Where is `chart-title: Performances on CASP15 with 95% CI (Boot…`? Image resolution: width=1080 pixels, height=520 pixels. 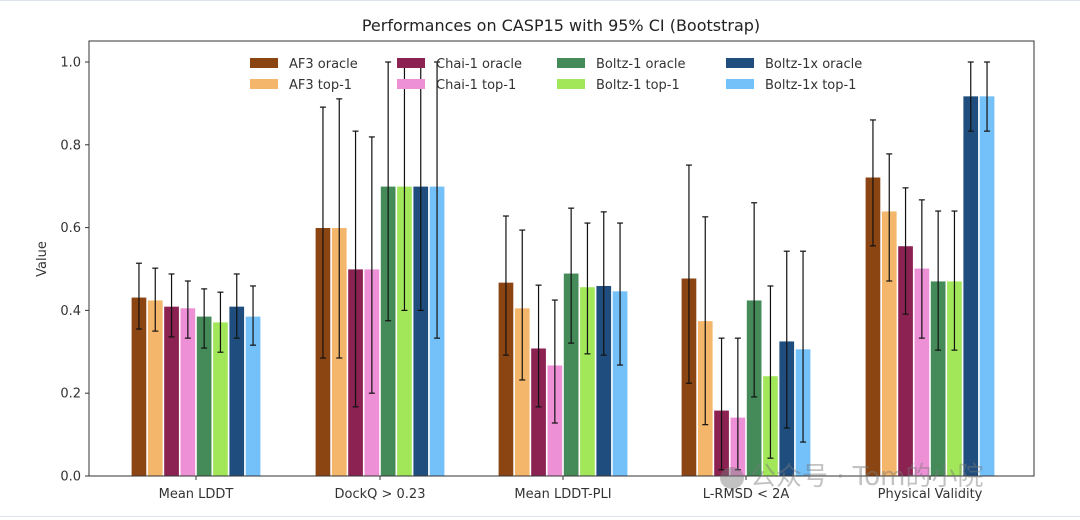 chart-title: Performances on CASP15 with 95% CI (Boot… is located at coordinates (561, 25).